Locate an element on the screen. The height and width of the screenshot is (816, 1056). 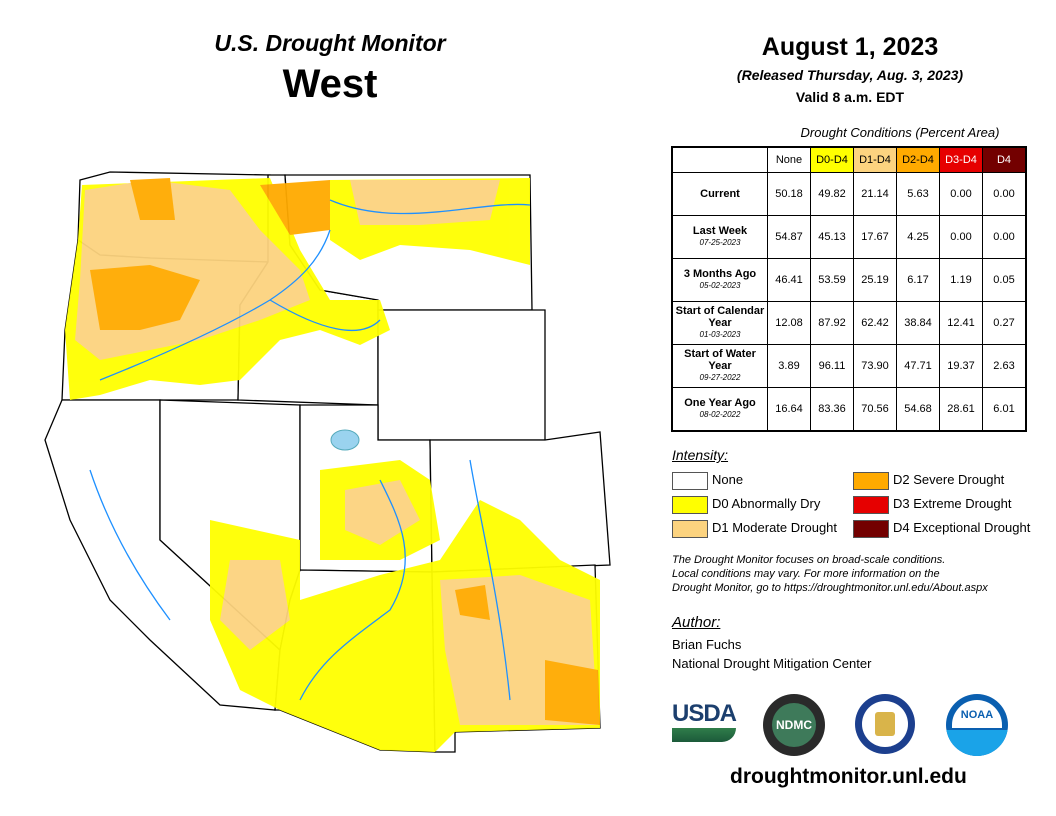
table-cell: 38.84 is located at coordinates (918, 323).